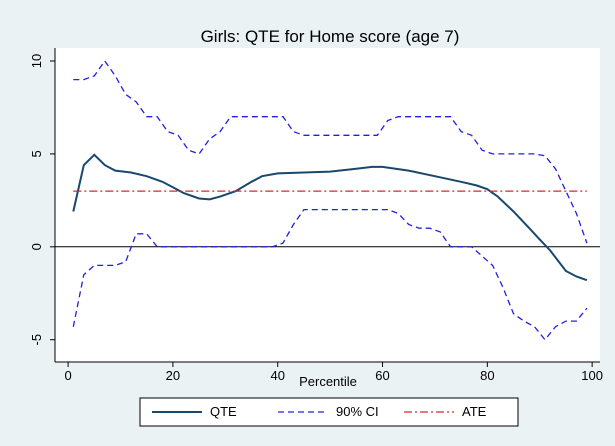  Describe the element at coordinates (328, 381) in the screenshot. I see `x-axis-title: Percentile` at that location.